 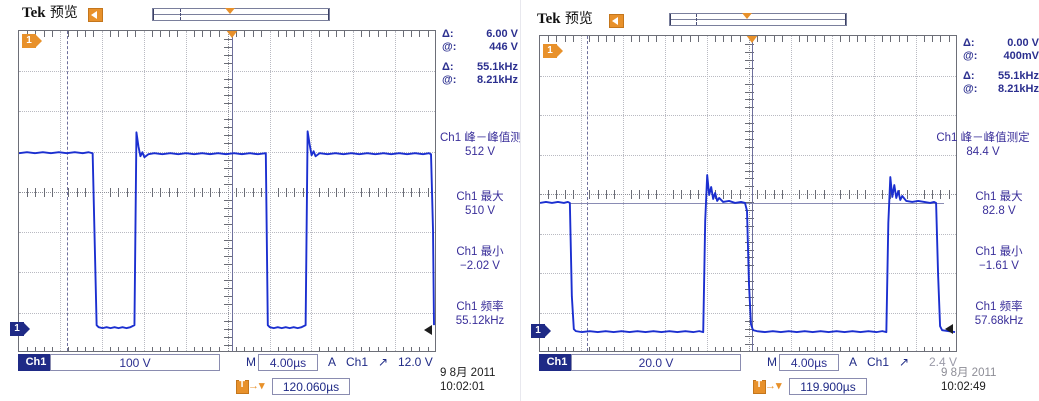 I want to click on scope-right-header: Tek 预览, so click(x=780, y=14).